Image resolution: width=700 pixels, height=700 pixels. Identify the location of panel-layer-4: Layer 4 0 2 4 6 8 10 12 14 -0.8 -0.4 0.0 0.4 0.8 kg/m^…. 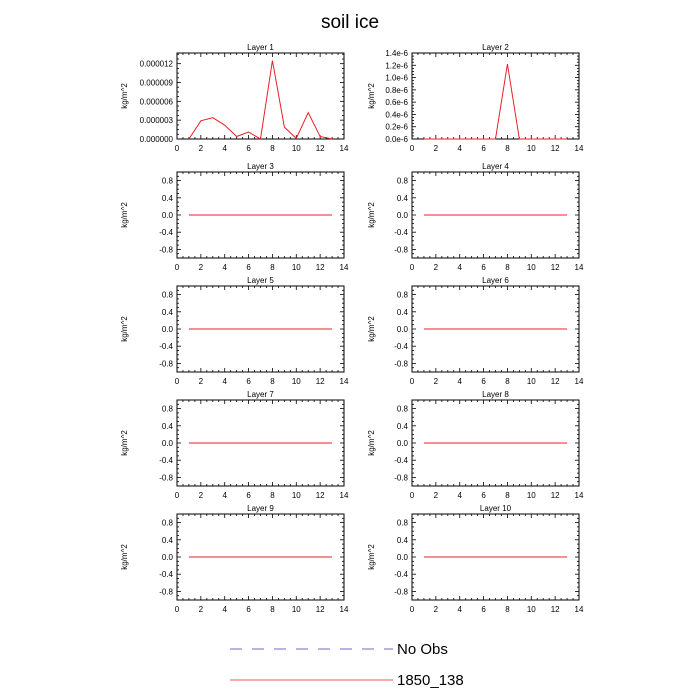
(475, 217).